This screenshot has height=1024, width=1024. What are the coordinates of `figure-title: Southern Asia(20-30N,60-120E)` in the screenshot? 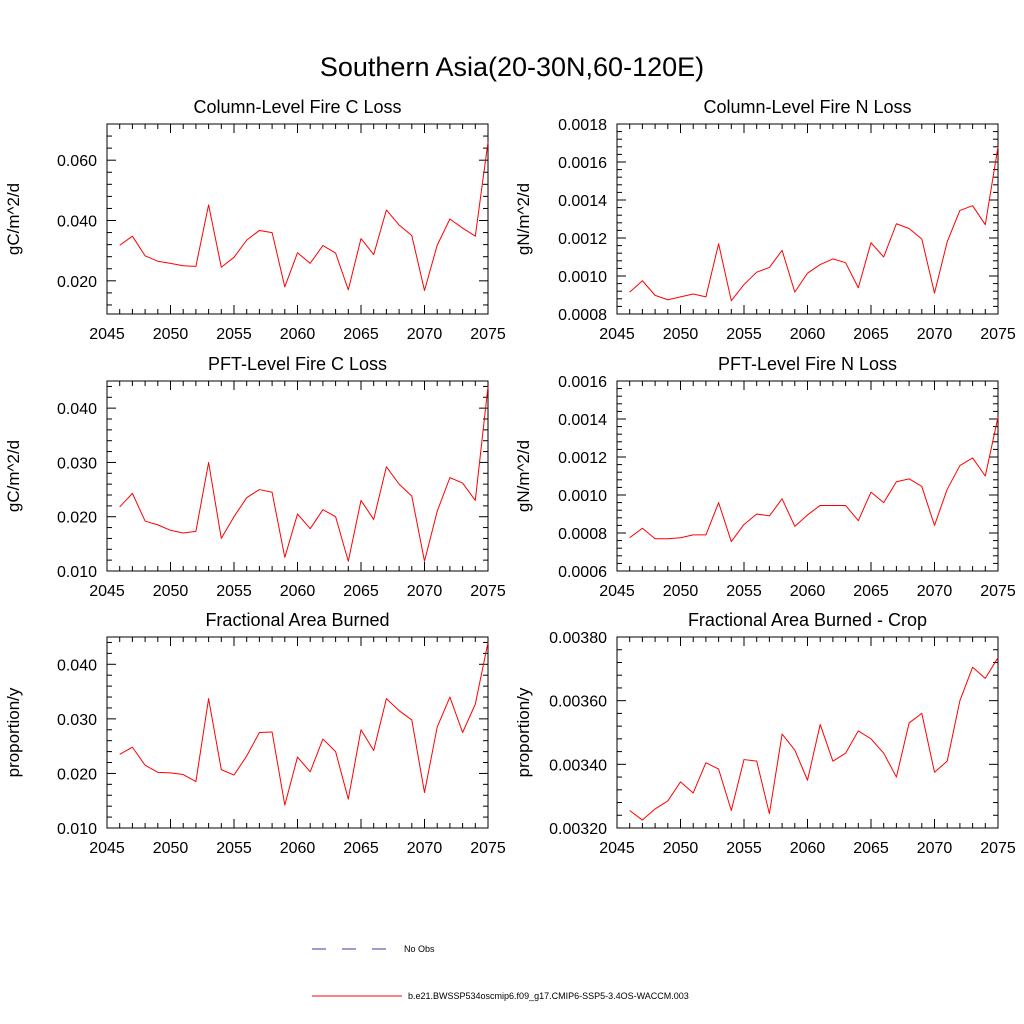 It's located at (512, 67).